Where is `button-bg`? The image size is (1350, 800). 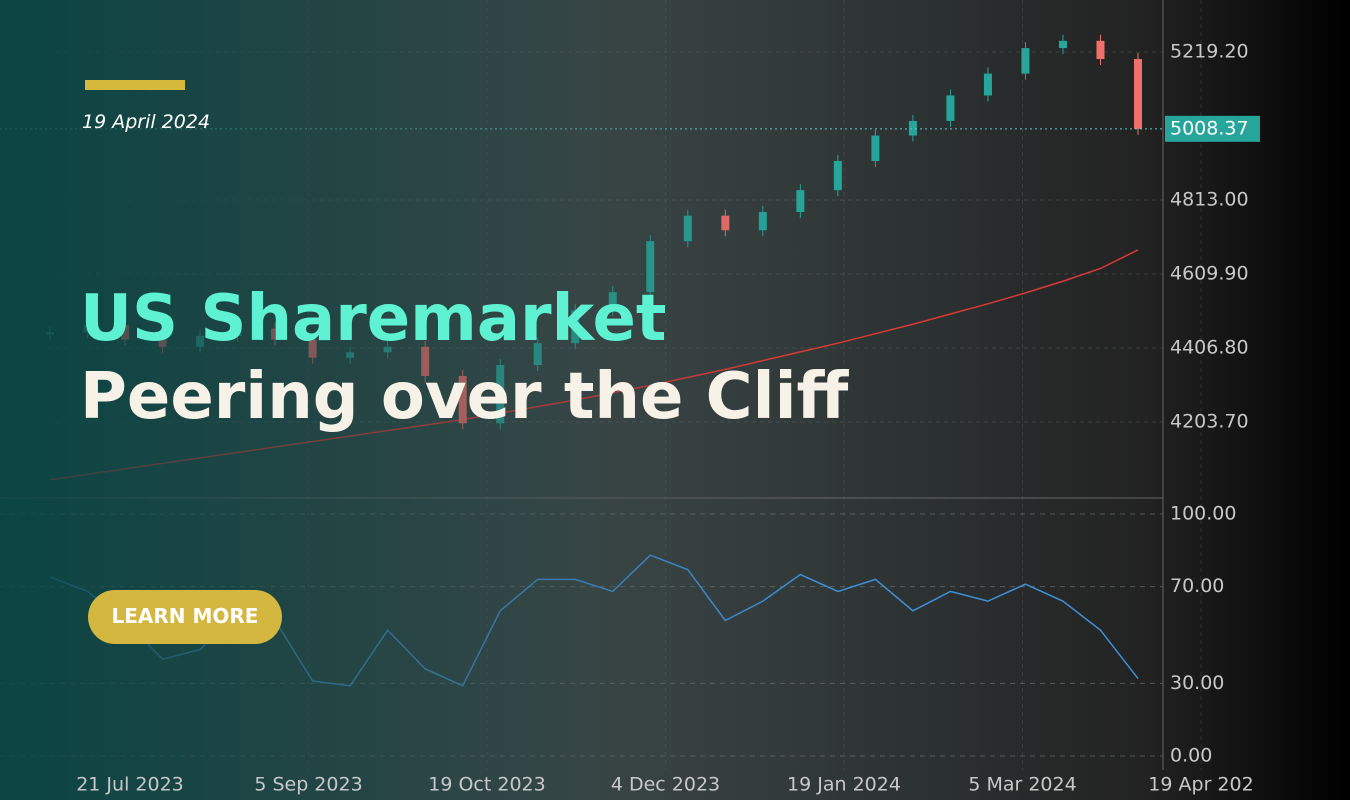
button-bg is located at coordinates (185, 617).